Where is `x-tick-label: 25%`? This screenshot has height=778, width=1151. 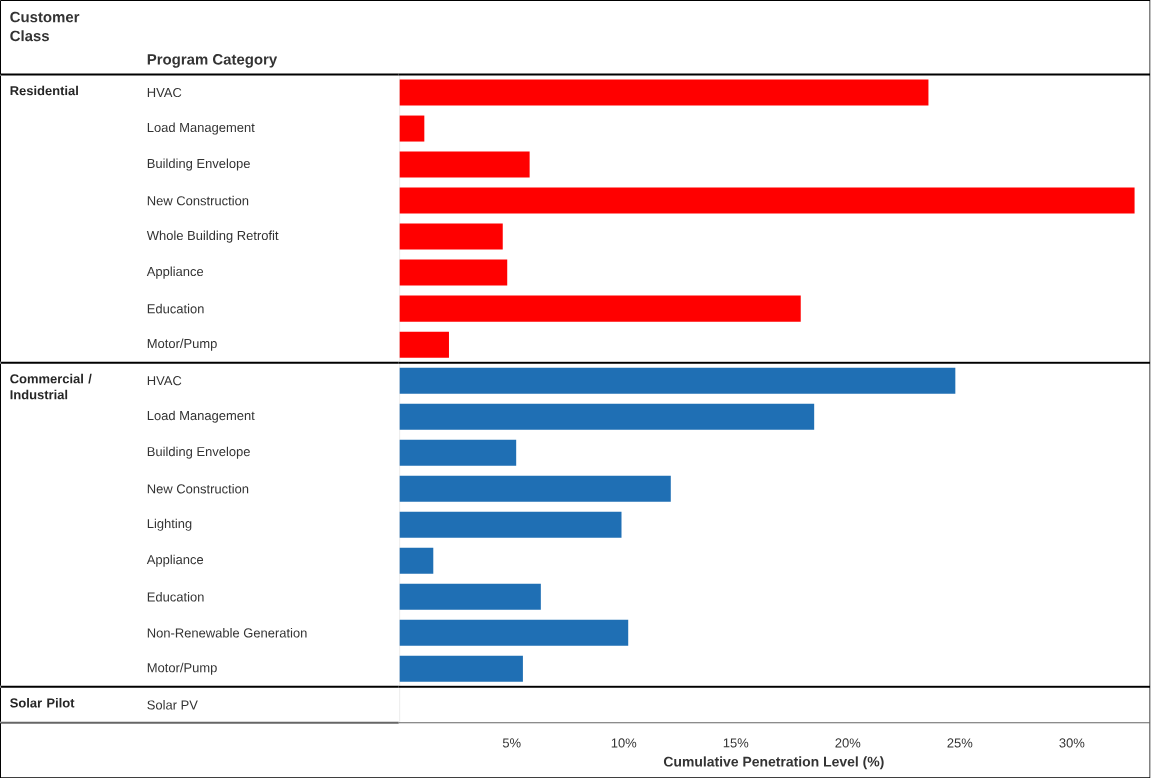
x-tick-label: 25% is located at coordinates (960, 743).